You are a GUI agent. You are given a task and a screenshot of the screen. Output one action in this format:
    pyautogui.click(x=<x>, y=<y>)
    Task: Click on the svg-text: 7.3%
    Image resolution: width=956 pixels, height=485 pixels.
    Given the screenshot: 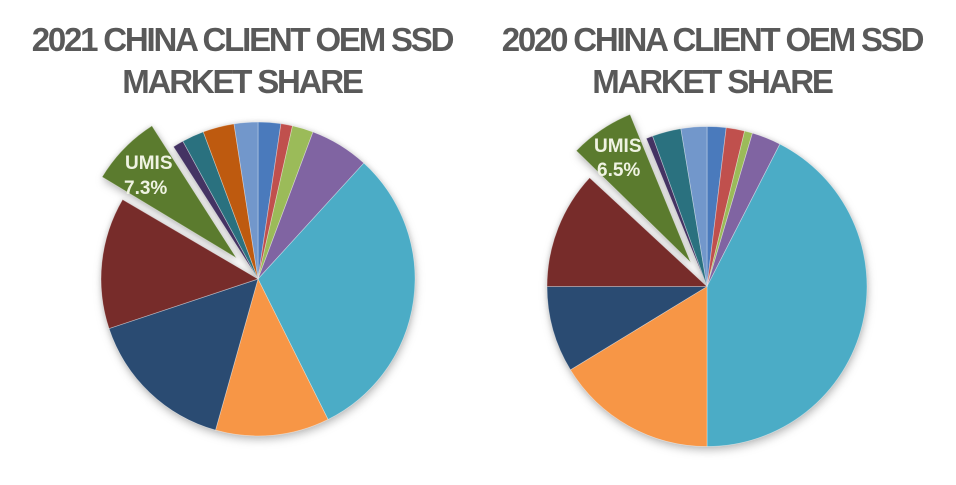 What is the action you would take?
    pyautogui.click(x=145, y=188)
    